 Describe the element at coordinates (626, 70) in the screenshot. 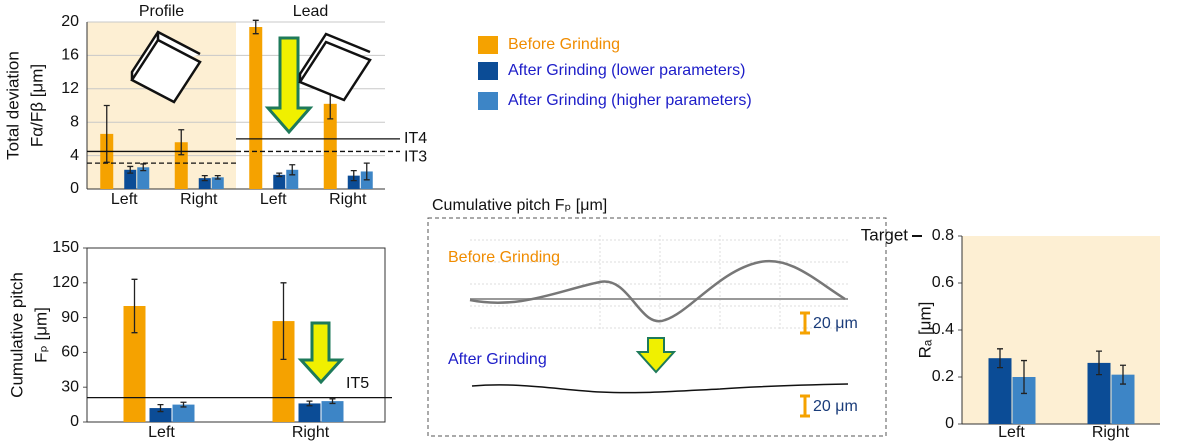

I see `legend-label: After Grinding (lower parameters)` at that location.